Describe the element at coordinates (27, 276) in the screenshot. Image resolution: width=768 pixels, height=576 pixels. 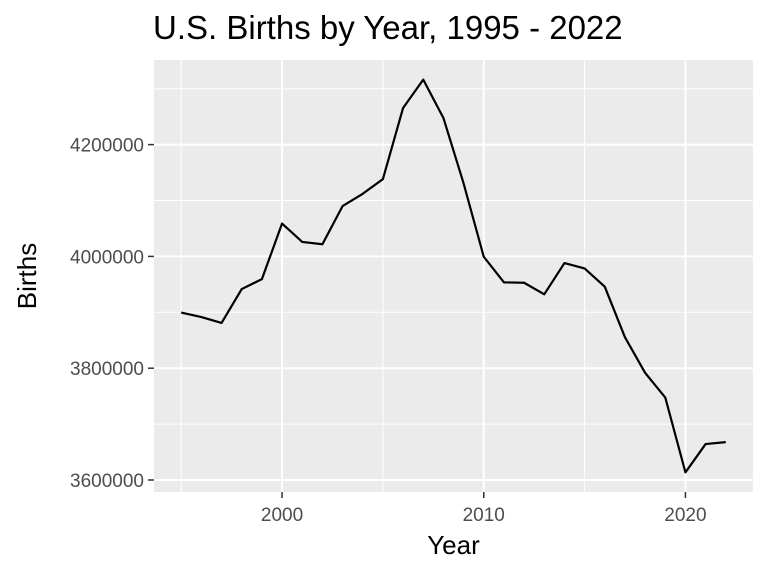
I see `y-axis-title: Births` at that location.